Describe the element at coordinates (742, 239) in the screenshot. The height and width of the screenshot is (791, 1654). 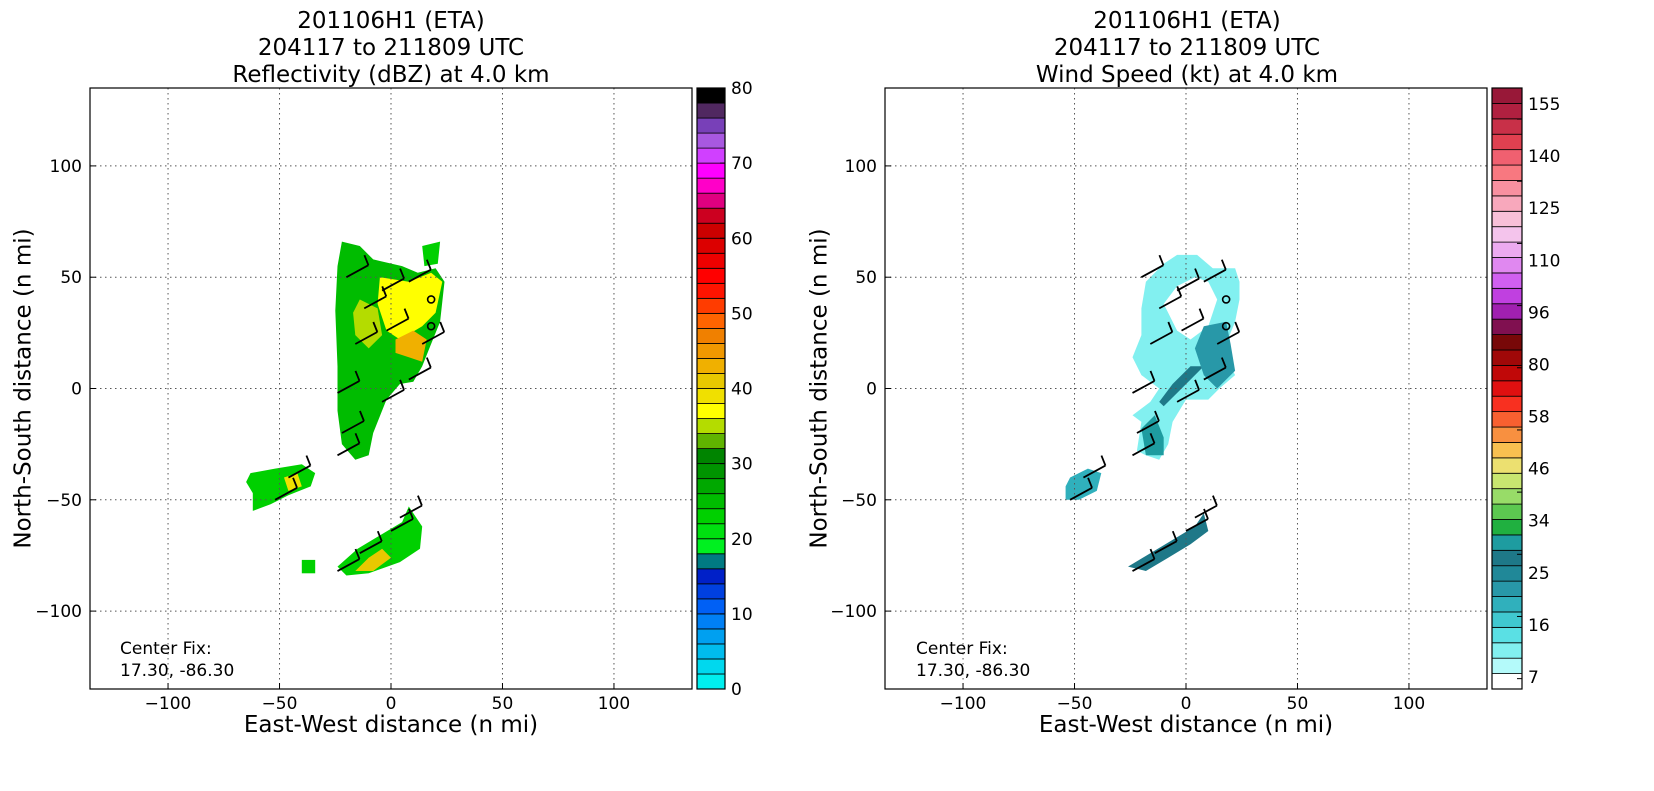
I see `colorbar-tick-label: 60` at that location.